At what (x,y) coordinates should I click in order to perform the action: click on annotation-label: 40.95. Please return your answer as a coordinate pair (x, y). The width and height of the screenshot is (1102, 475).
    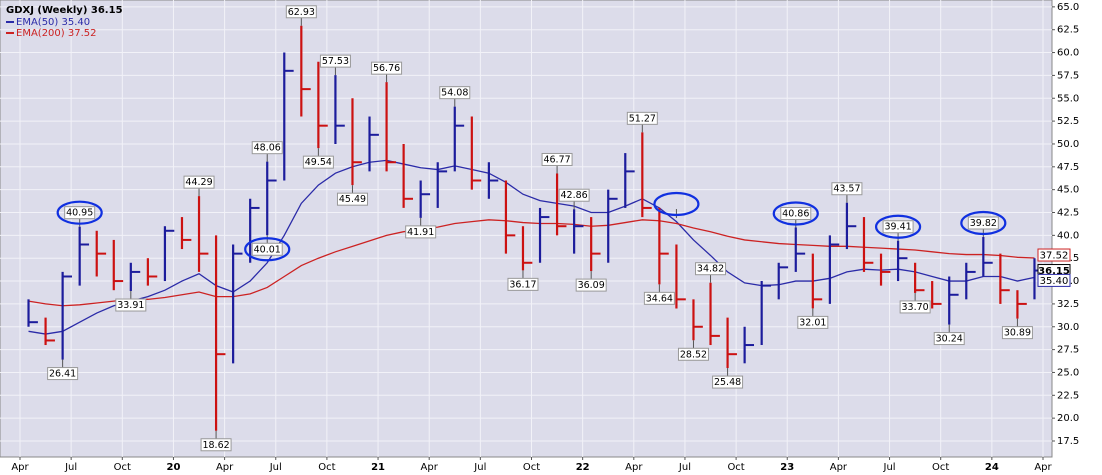
    Looking at the image, I should click on (79, 213).